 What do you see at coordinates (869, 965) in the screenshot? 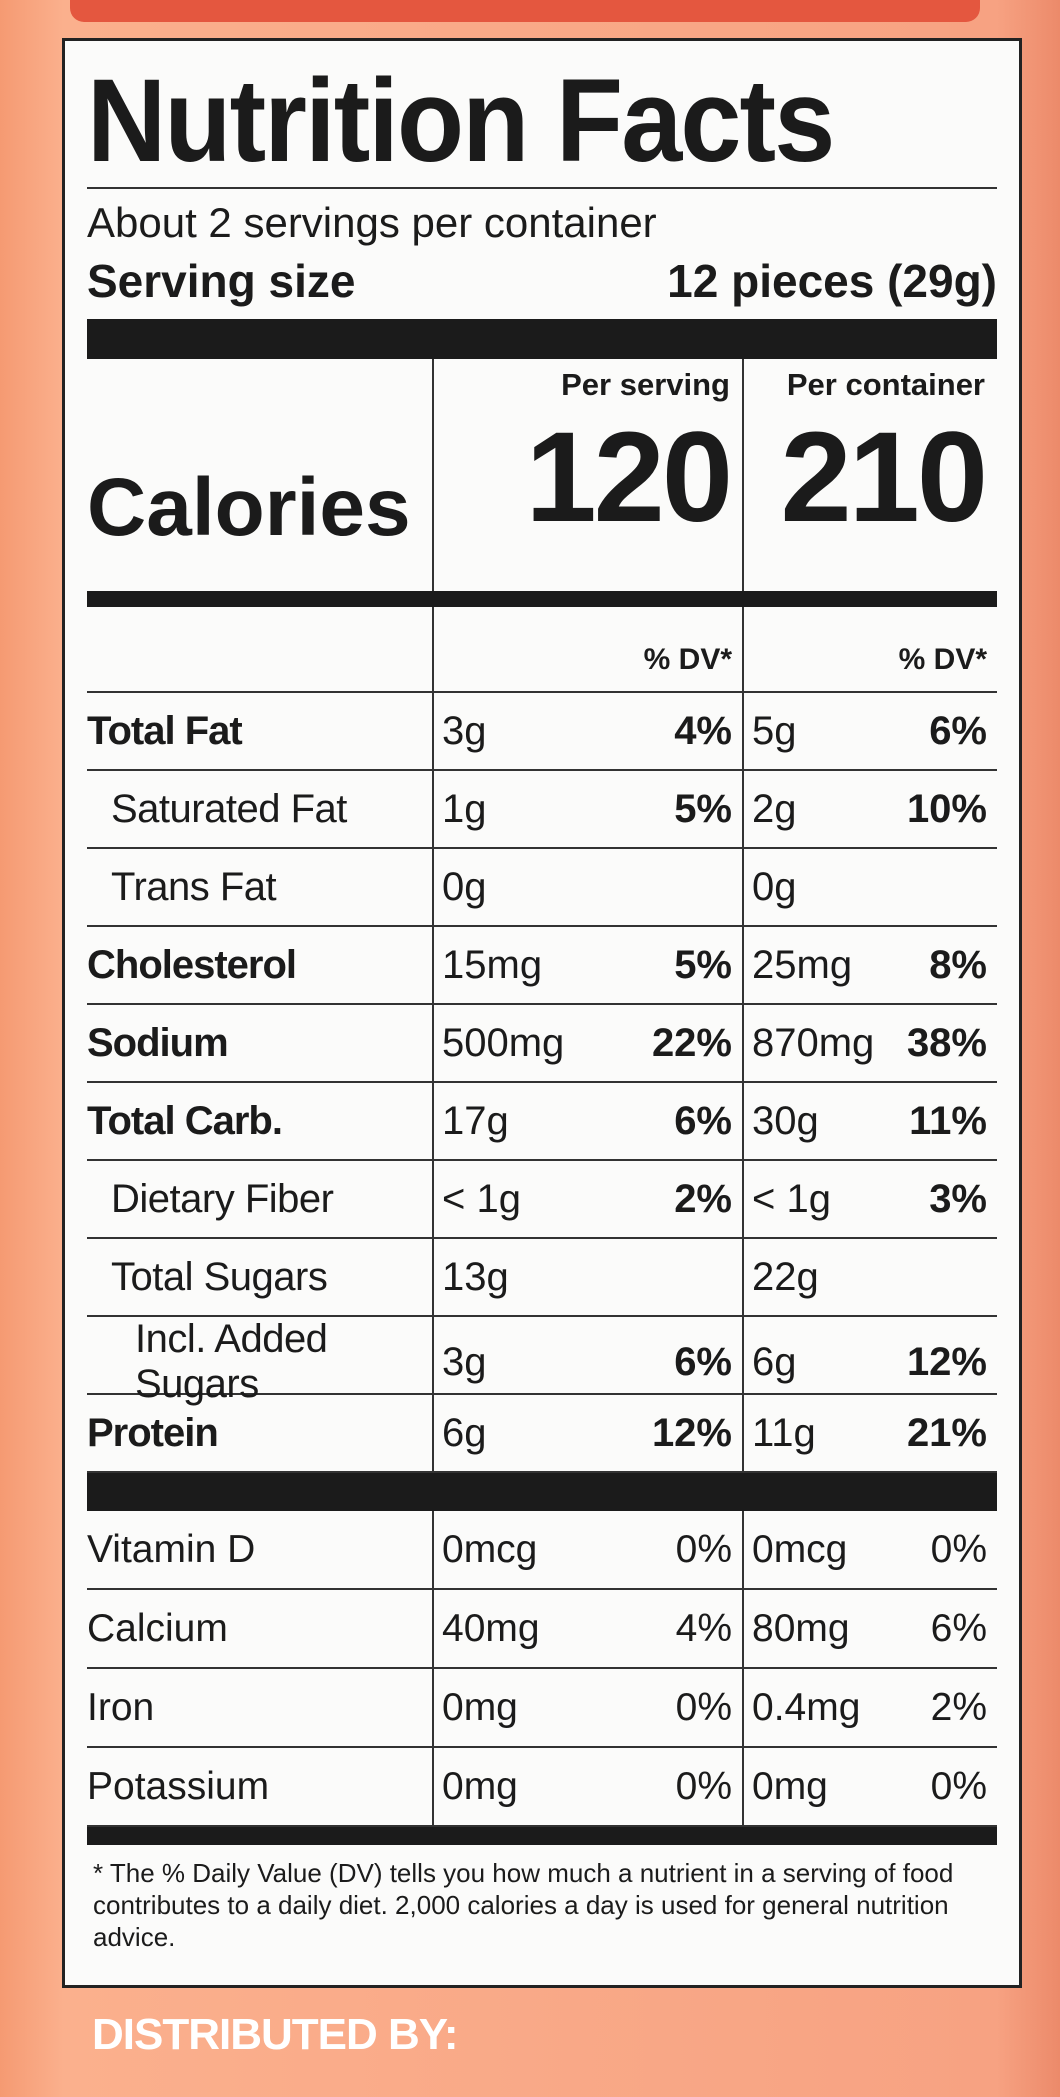
I see `container-cell: 25mg 8%` at bounding box center [869, 965].